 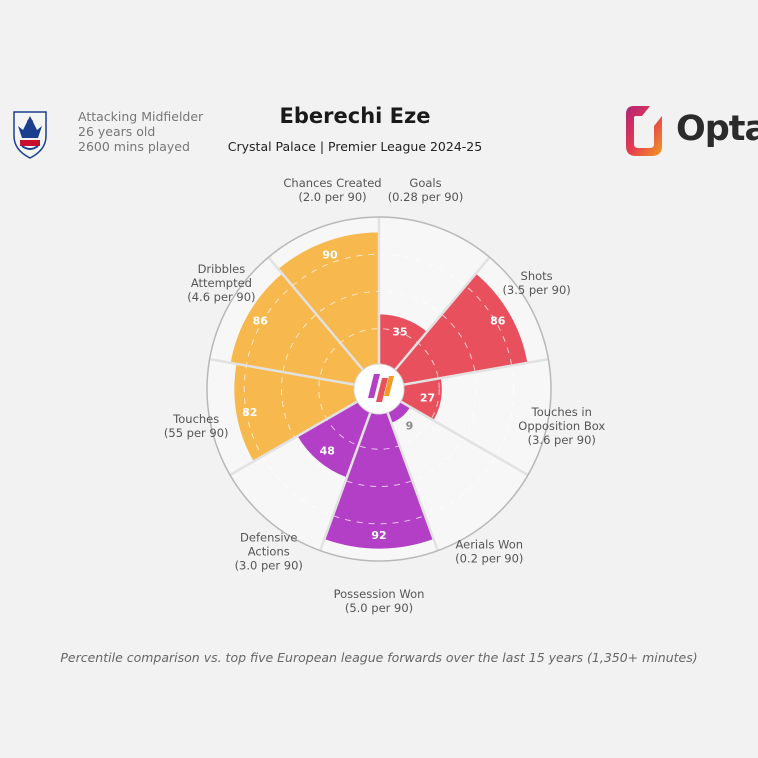 What do you see at coordinates (378, 535) in the screenshot?
I see `radar-value-label: 92` at bounding box center [378, 535].